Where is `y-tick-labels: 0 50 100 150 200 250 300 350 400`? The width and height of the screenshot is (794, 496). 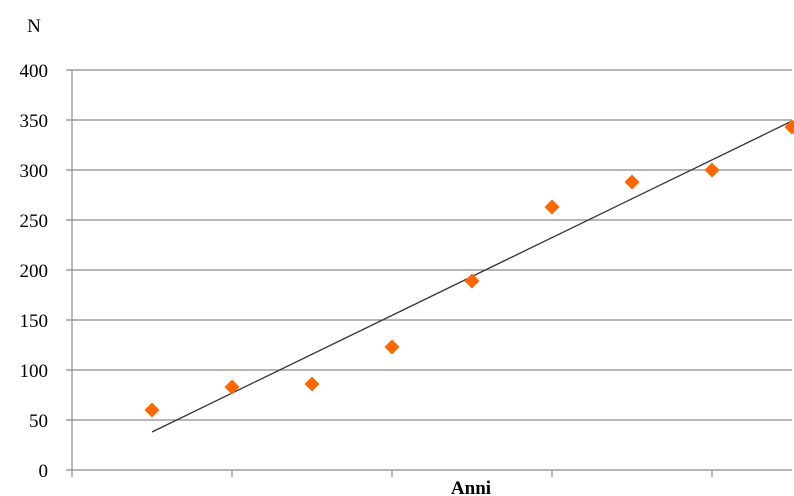
y-tick-labels: 0 50 100 150 200 250 300 350 400 is located at coordinates (34, 271).